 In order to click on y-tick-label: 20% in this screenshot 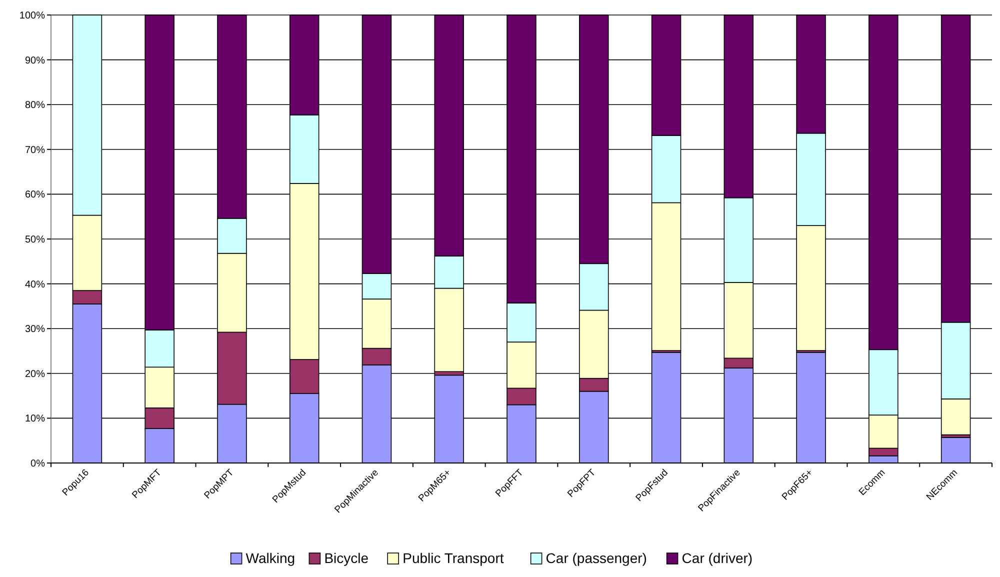, I will do `click(35, 374)`.